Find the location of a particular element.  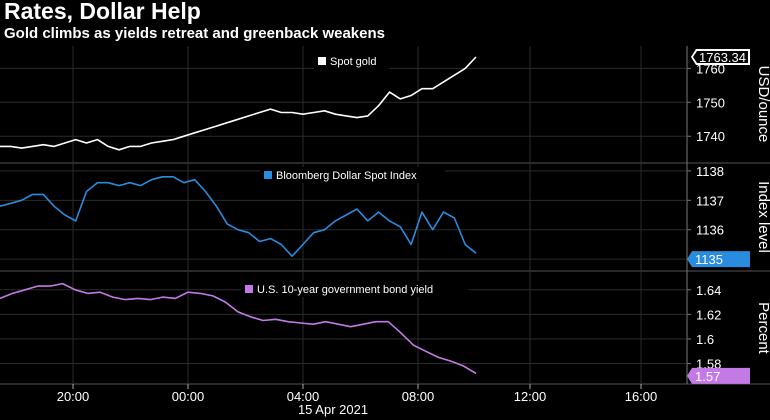

x-axis-date-label: 15 Apr 2021 is located at coordinates (333, 409).